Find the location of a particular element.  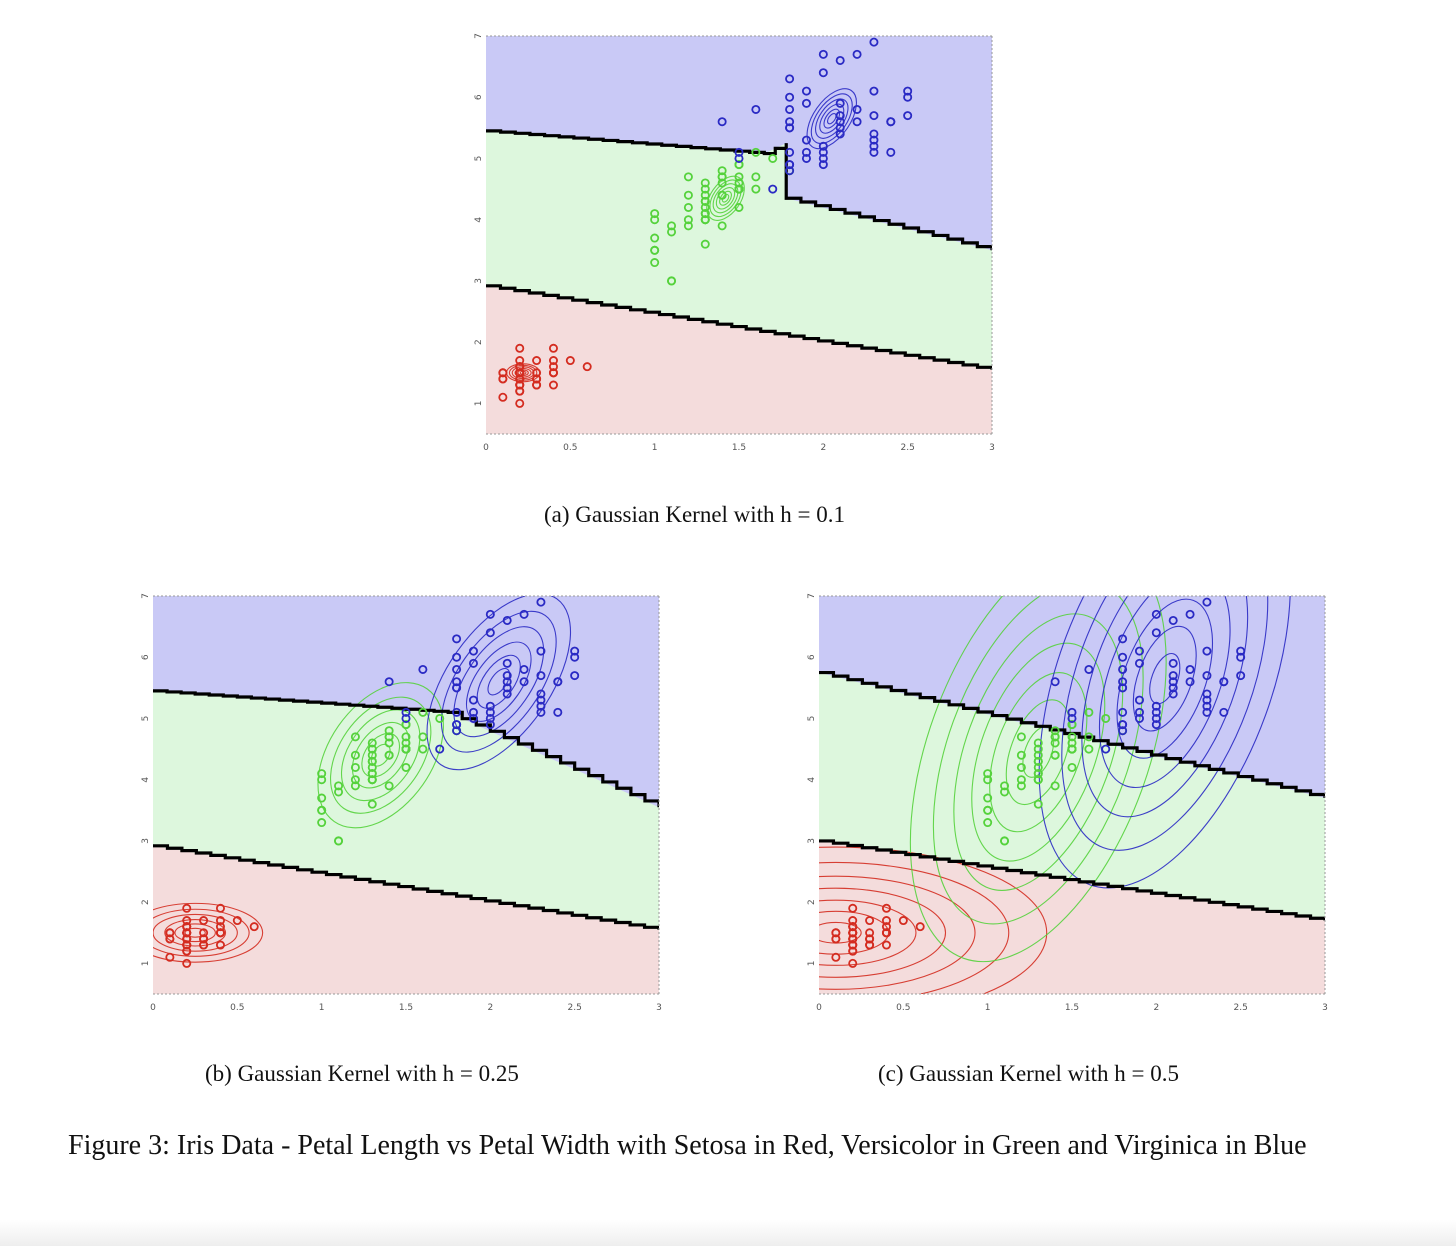

y-tick-label-0: 1 is located at coordinates (479, 404).